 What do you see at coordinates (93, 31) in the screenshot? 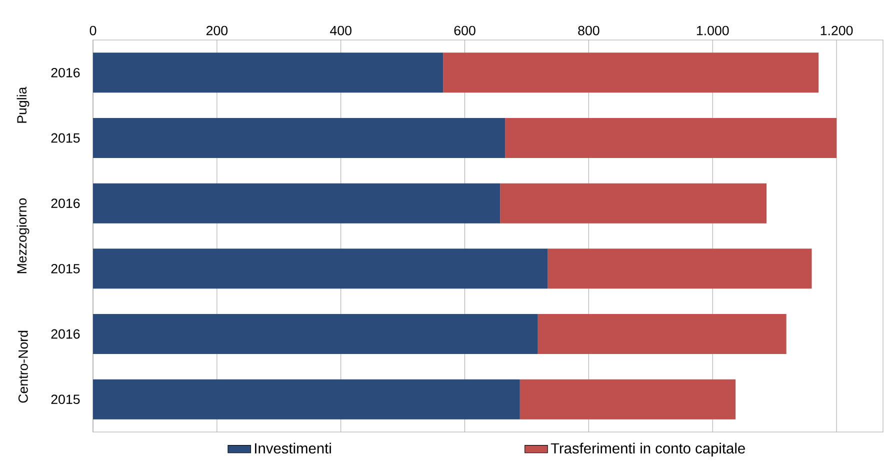
I see `x-tick-label: 0` at bounding box center [93, 31].